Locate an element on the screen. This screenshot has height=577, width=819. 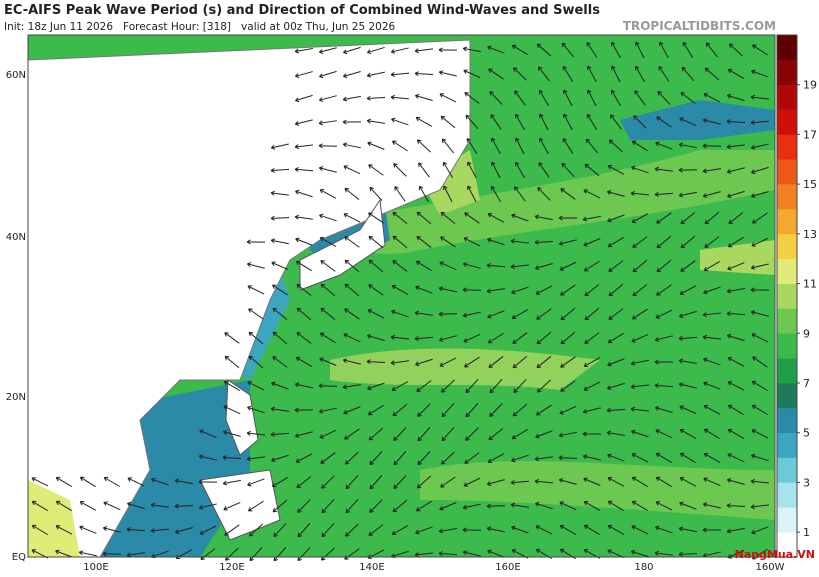
lon-label: 180 is located at coordinates (643, 567).